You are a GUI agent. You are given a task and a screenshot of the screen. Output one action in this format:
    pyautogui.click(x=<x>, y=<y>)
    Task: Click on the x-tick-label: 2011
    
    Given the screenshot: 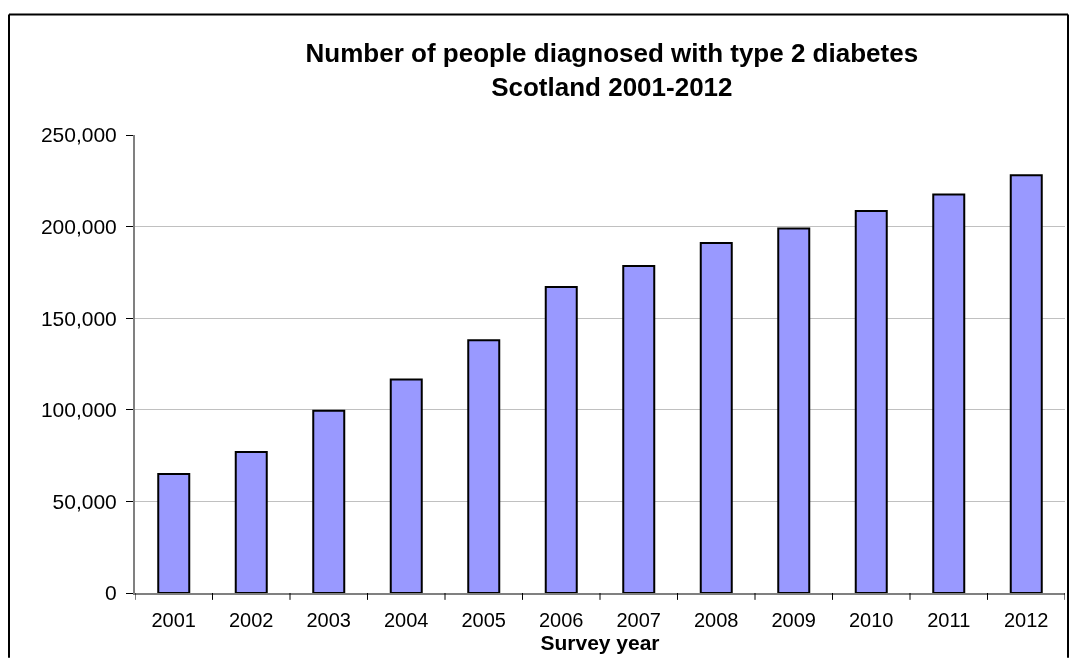 What is the action you would take?
    pyautogui.click(x=949, y=620)
    